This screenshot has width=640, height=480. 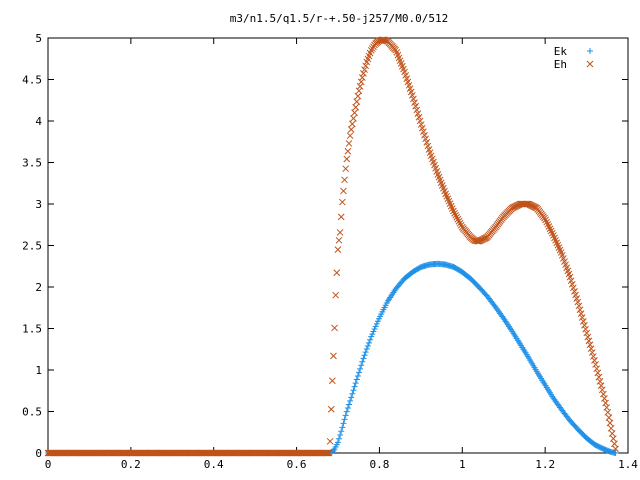 What do you see at coordinates (545, 464) in the screenshot?
I see `x-tick-label: 1.2` at bounding box center [545, 464].